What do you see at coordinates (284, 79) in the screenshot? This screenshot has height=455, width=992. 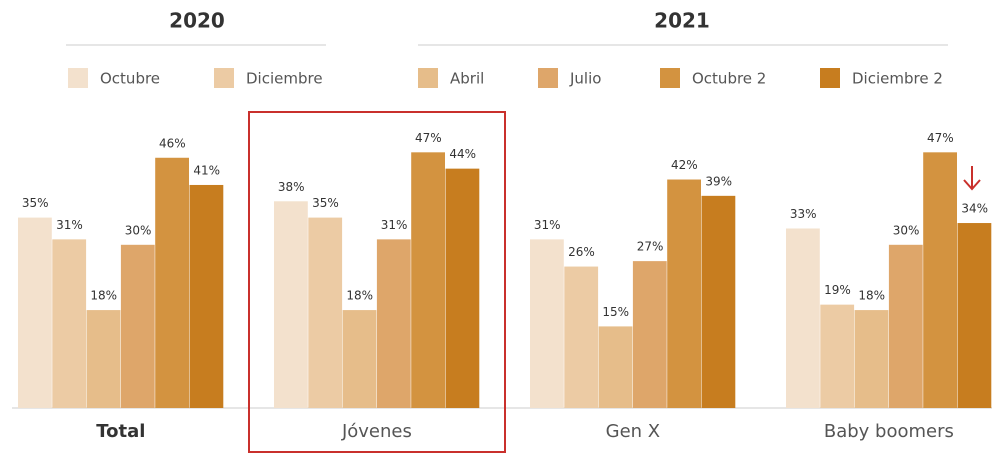 I see `legend-label: Diciembre` at bounding box center [284, 79].